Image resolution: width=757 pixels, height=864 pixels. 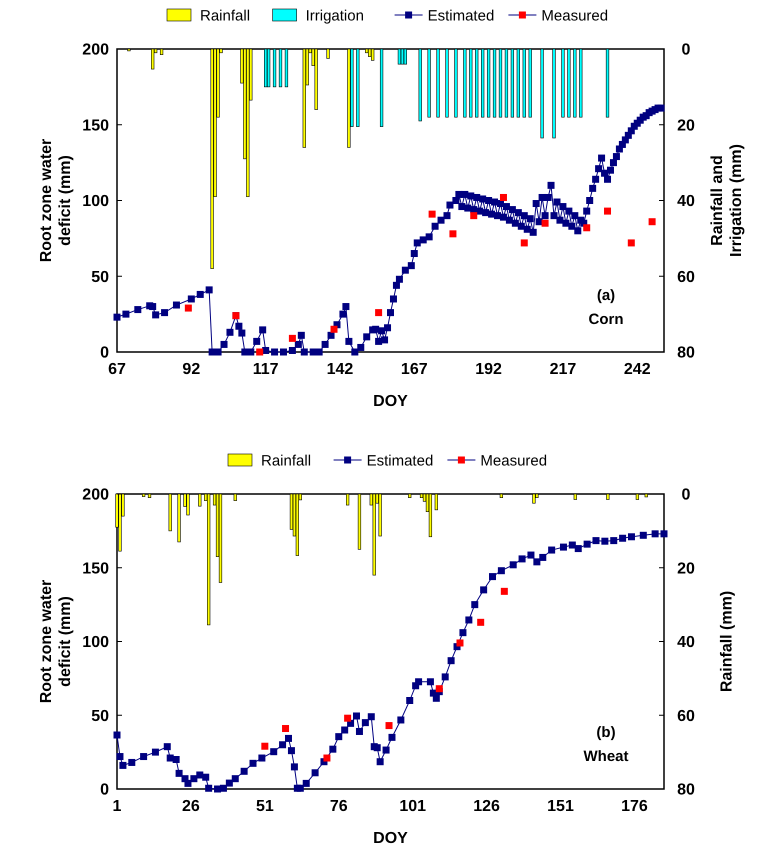 What do you see at coordinates (412, 806) in the screenshot?
I see `x-tick-label: 101` at bounding box center [412, 806].